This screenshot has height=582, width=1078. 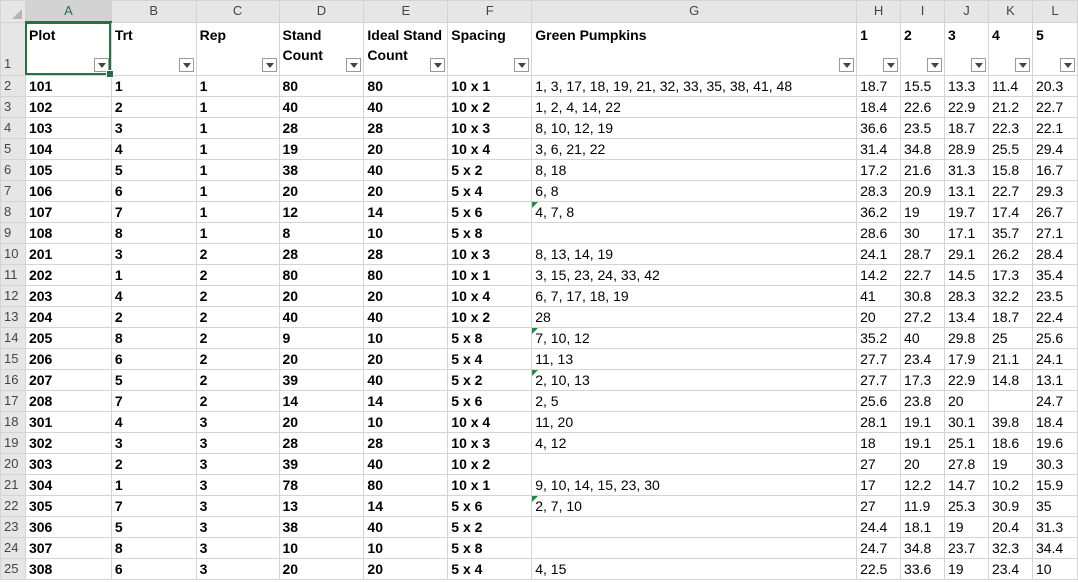 I want to click on cell-f5: 10 x 4, so click(x=490, y=148).